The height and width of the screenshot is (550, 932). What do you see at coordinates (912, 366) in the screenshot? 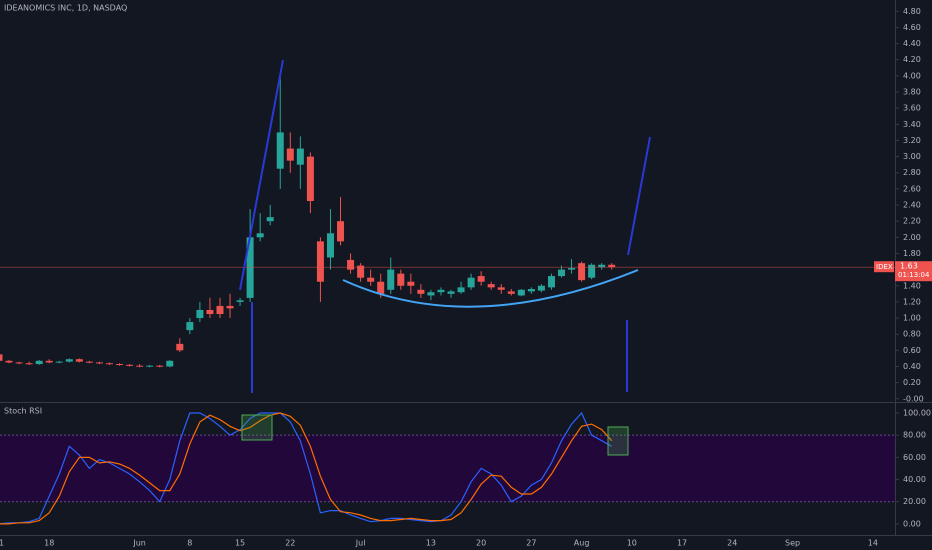
I see `y-tick-label: 0.40` at bounding box center [912, 366].